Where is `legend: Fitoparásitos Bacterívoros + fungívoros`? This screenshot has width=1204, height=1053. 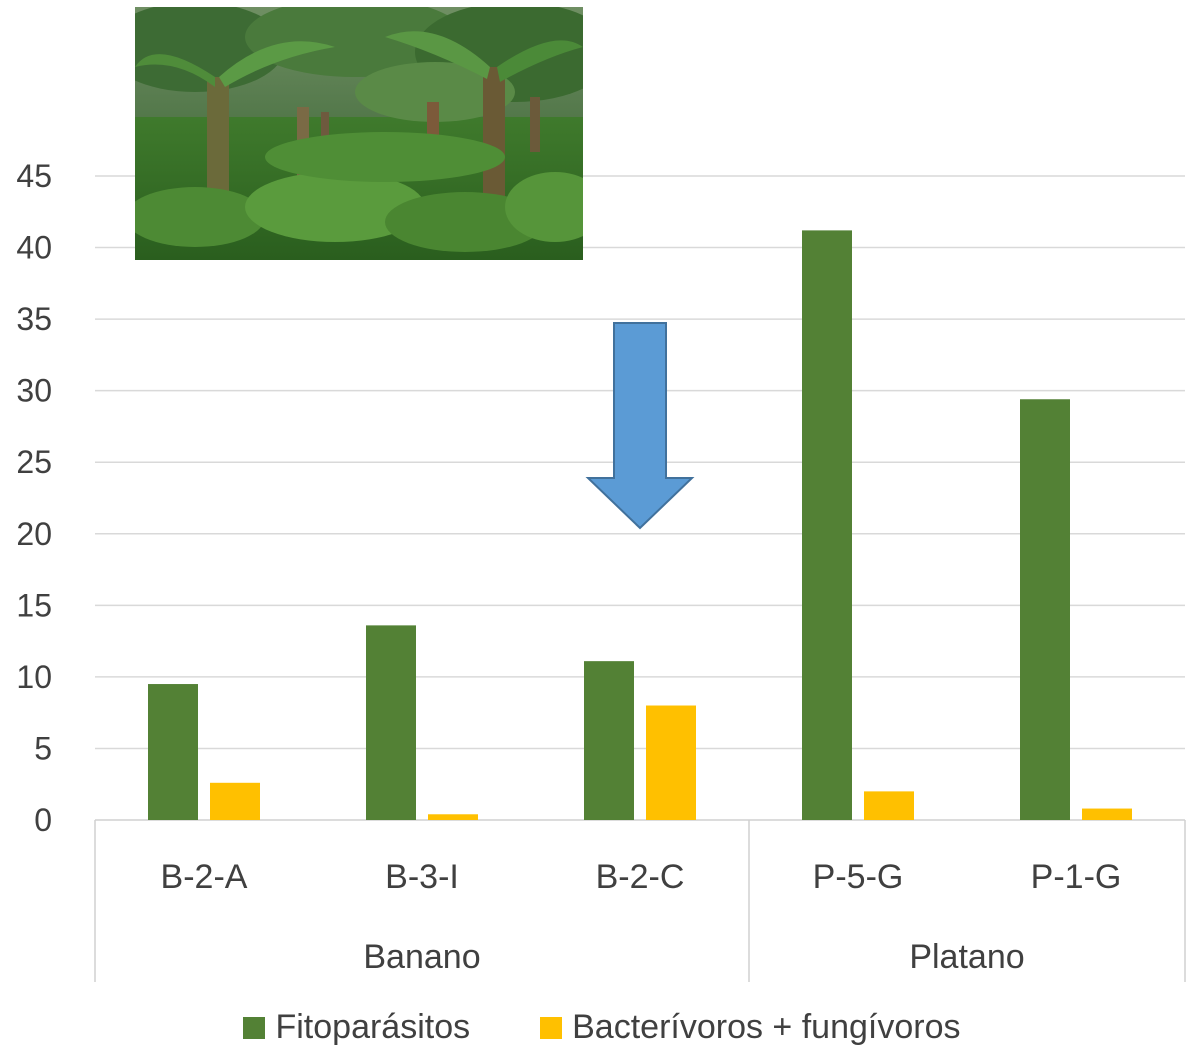
legend: Fitoparásitos Bacterívoros + fungívoros is located at coordinates (602, 1027).